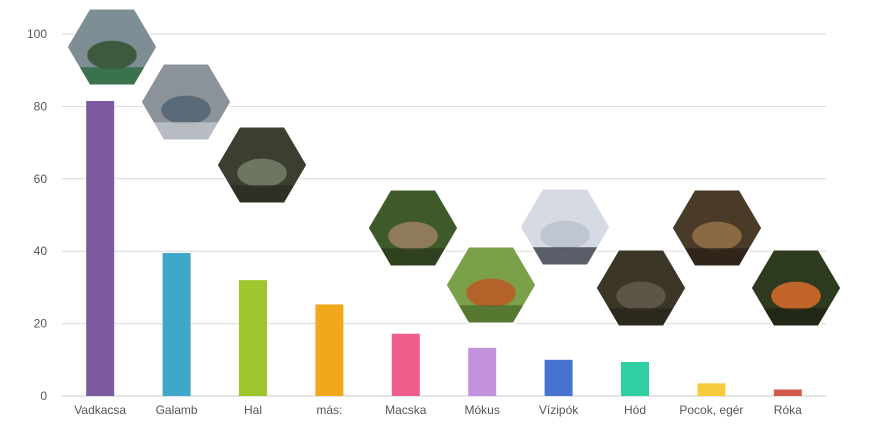 This screenshot has height=426, width=874. What do you see at coordinates (41, 179) in the screenshot?
I see `y-tick-label: 60` at bounding box center [41, 179].